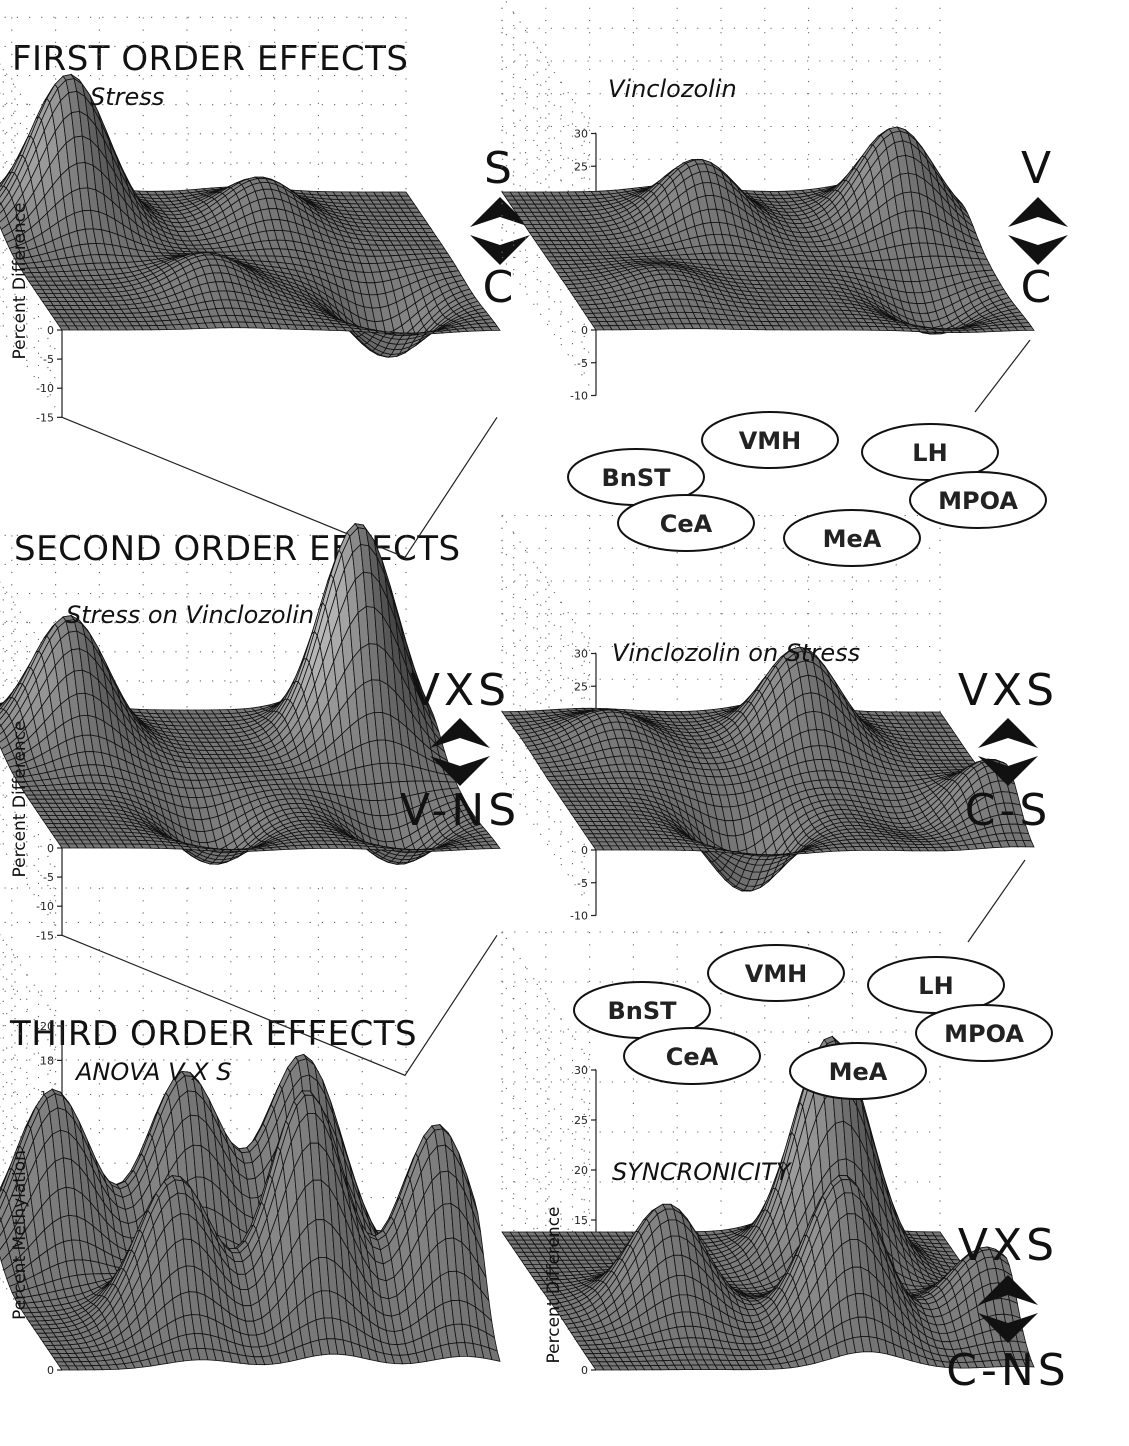 The width and height of the screenshot is (1129, 1446). Describe the element at coordinates (213, 1034) in the screenshot. I see `section-title-third: THIRD ORDER EFFECTS` at that location.